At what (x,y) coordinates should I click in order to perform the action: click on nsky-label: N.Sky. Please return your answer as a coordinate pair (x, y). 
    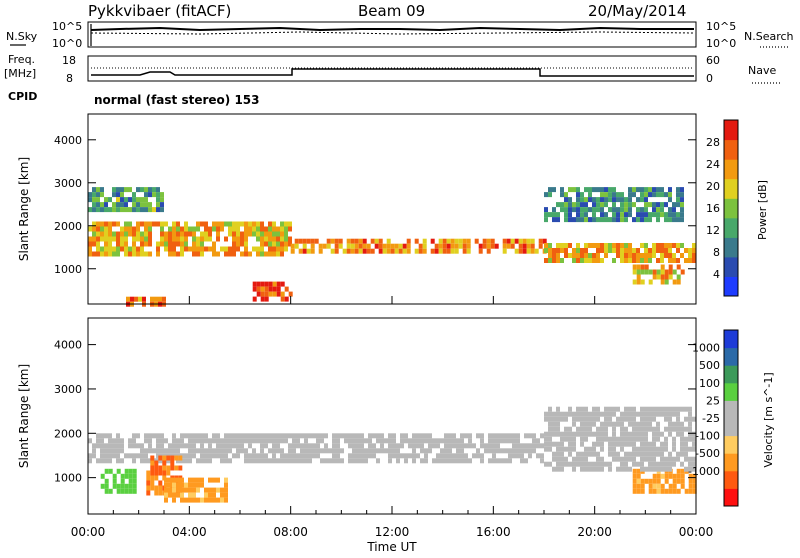
    Looking at the image, I should click on (22, 36).